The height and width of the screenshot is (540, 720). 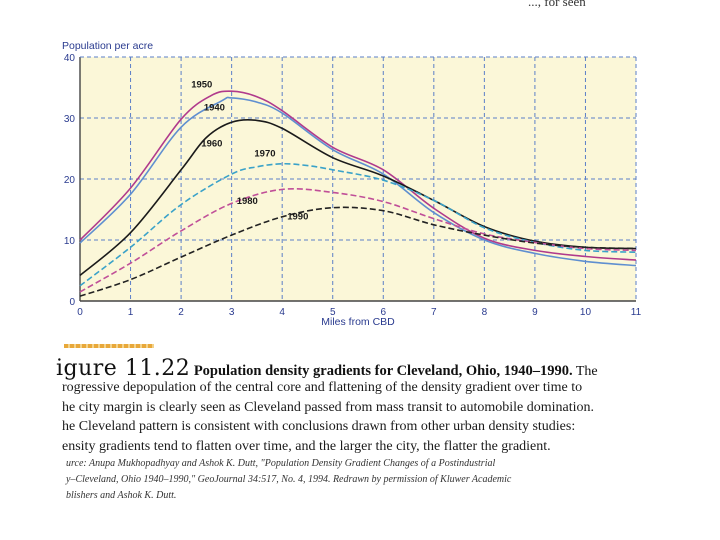 I want to click on x-axis-title: Miles from CBD, so click(x=358, y=322).